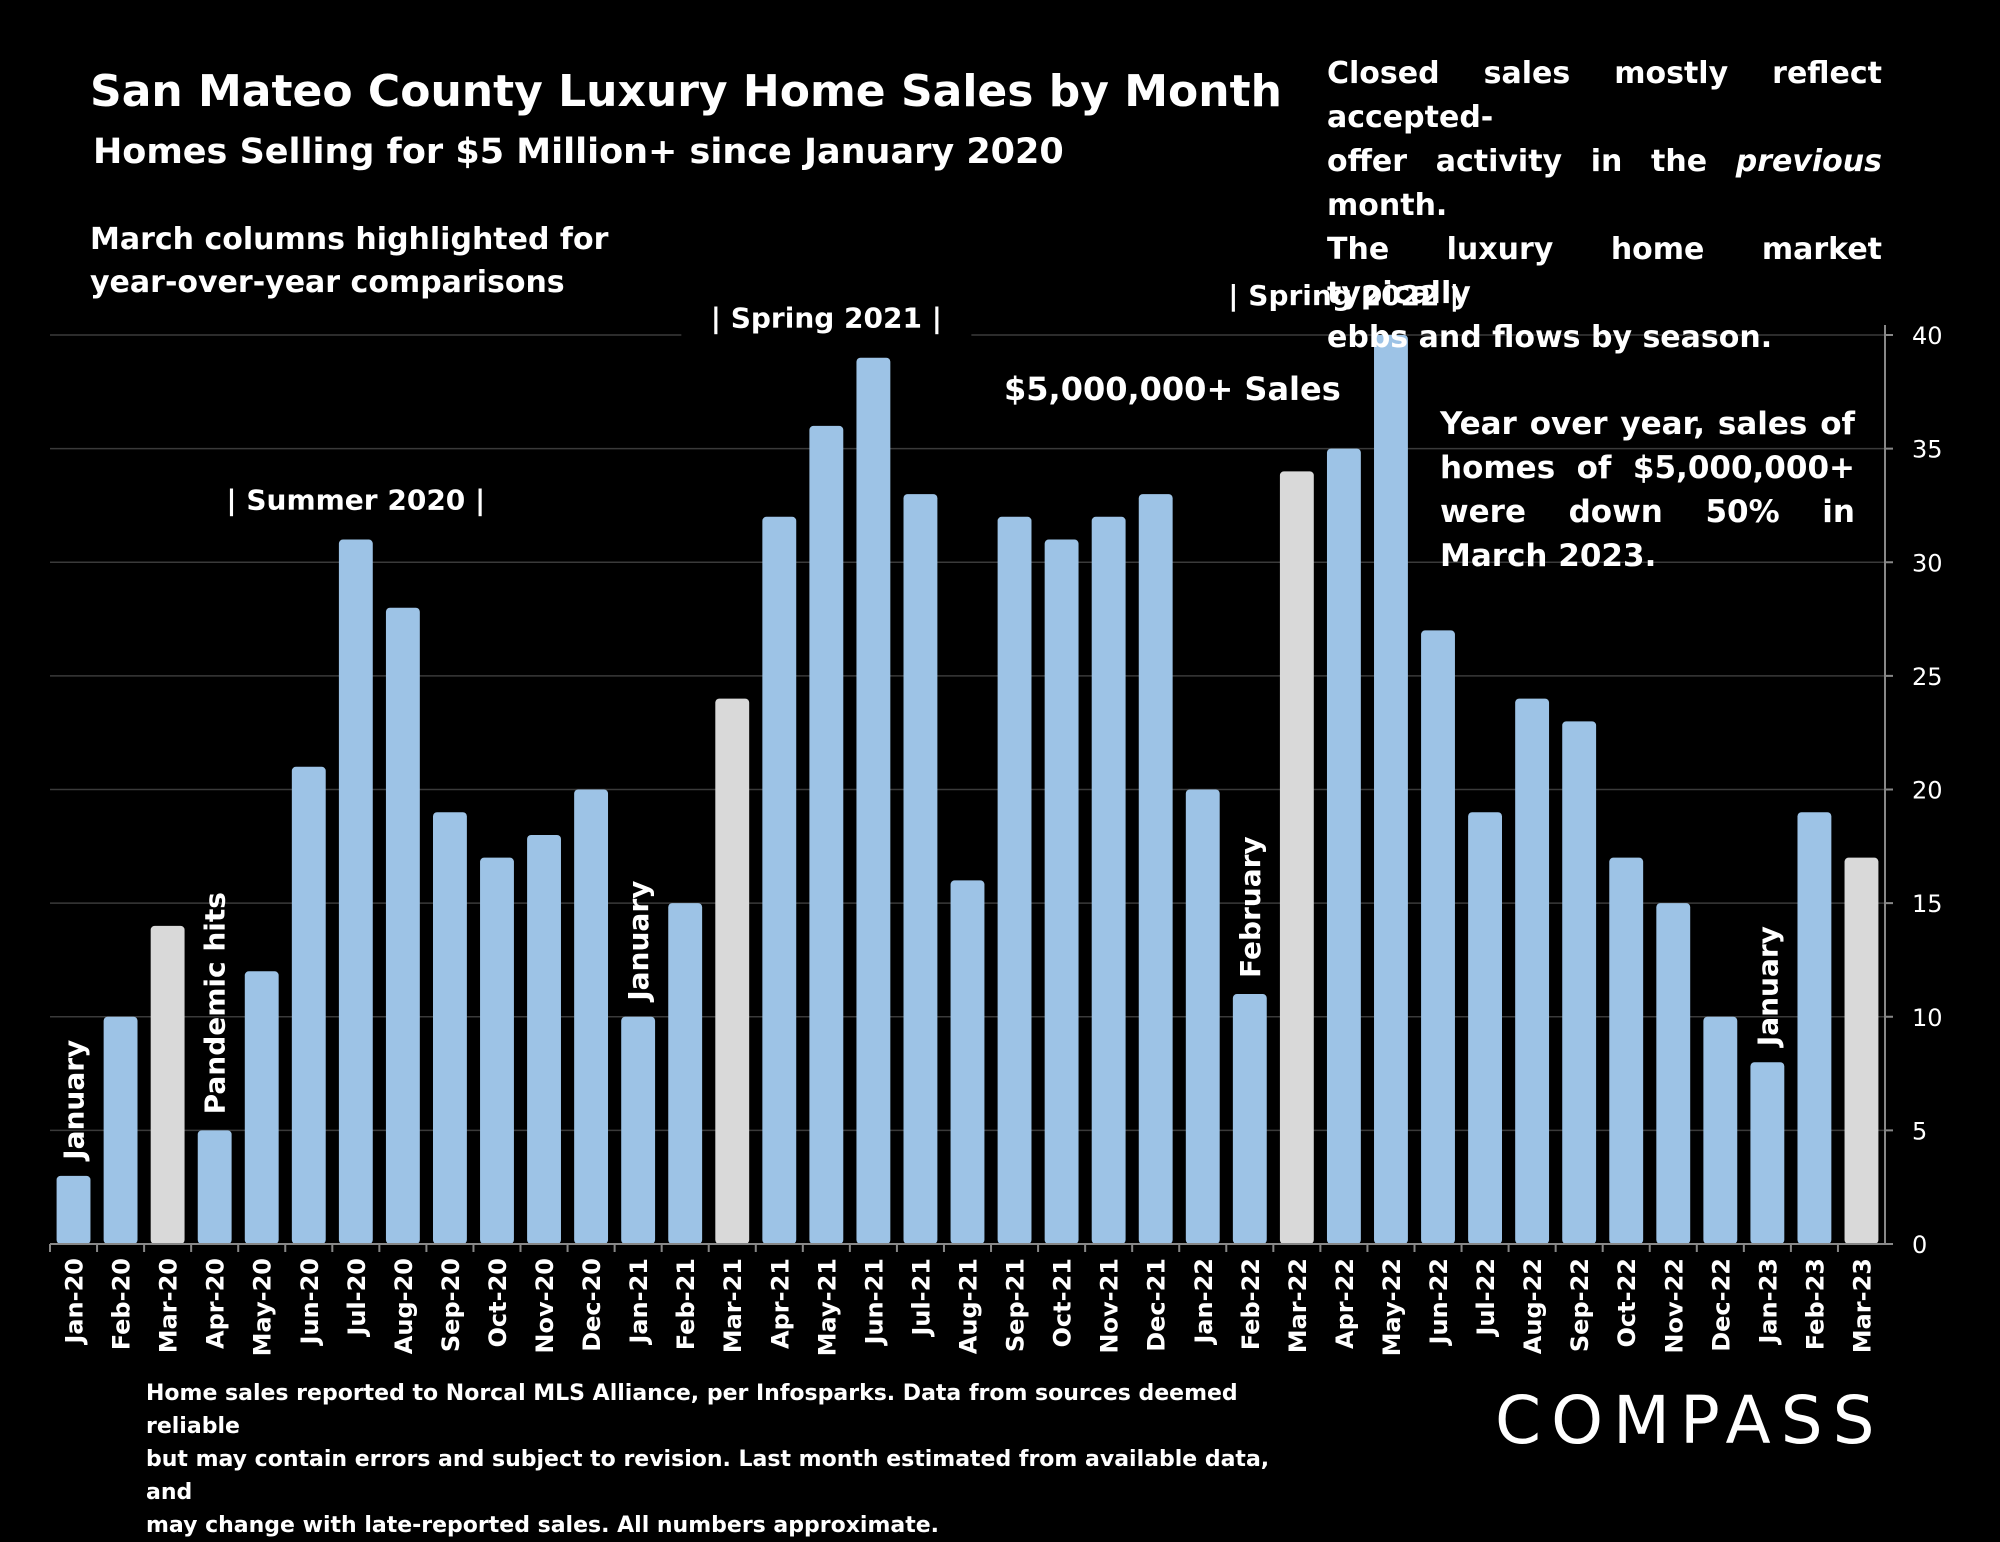 The height and width of the screenshot is (1542, 2000). I want to click on x-tick-label: Sep-20, so click(451, 1305).